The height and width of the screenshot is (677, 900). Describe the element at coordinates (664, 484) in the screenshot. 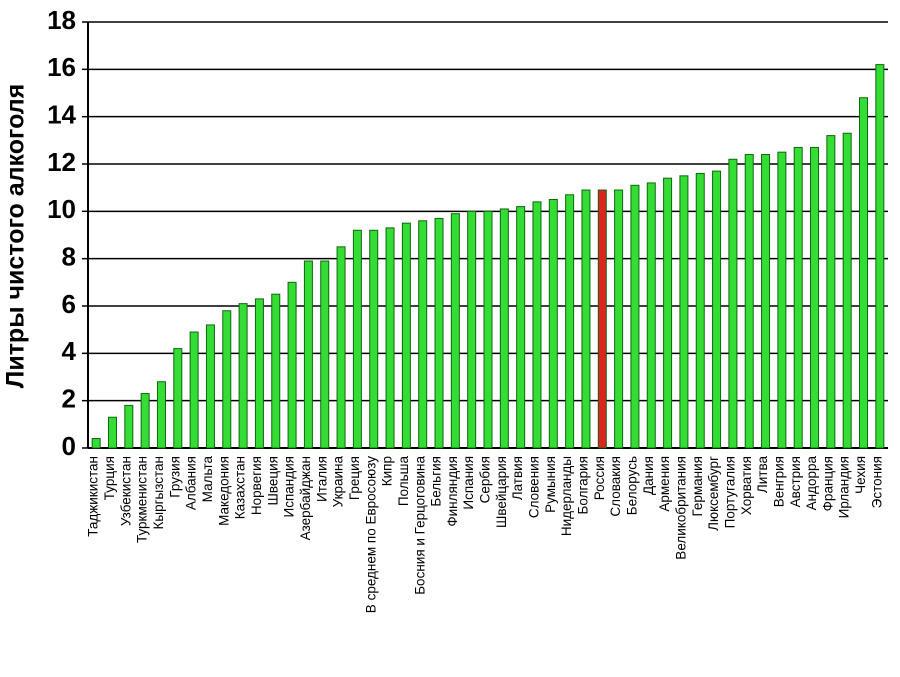

I see `x-tick-label: Армения` at that location.